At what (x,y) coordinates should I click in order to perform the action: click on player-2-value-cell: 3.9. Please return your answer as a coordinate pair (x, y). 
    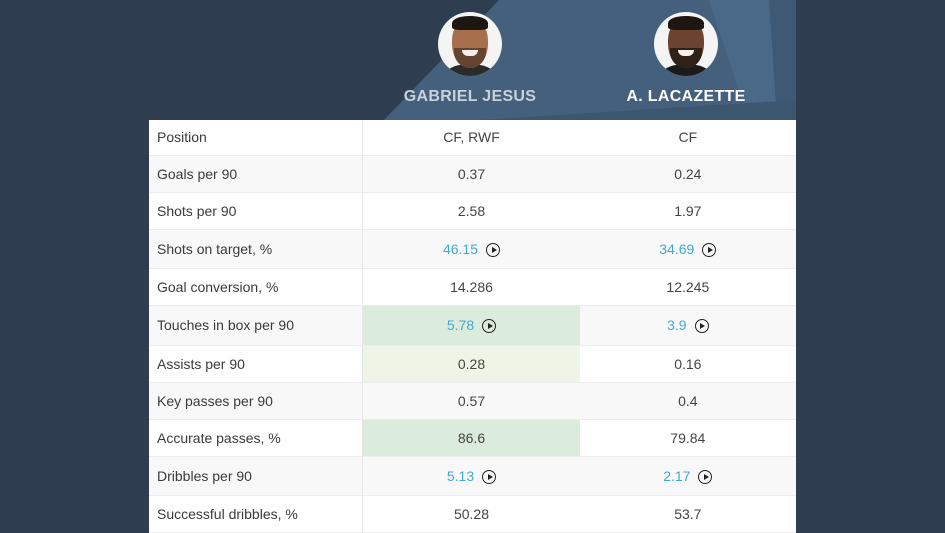
    Looking at the image, I should click on (687, 325).